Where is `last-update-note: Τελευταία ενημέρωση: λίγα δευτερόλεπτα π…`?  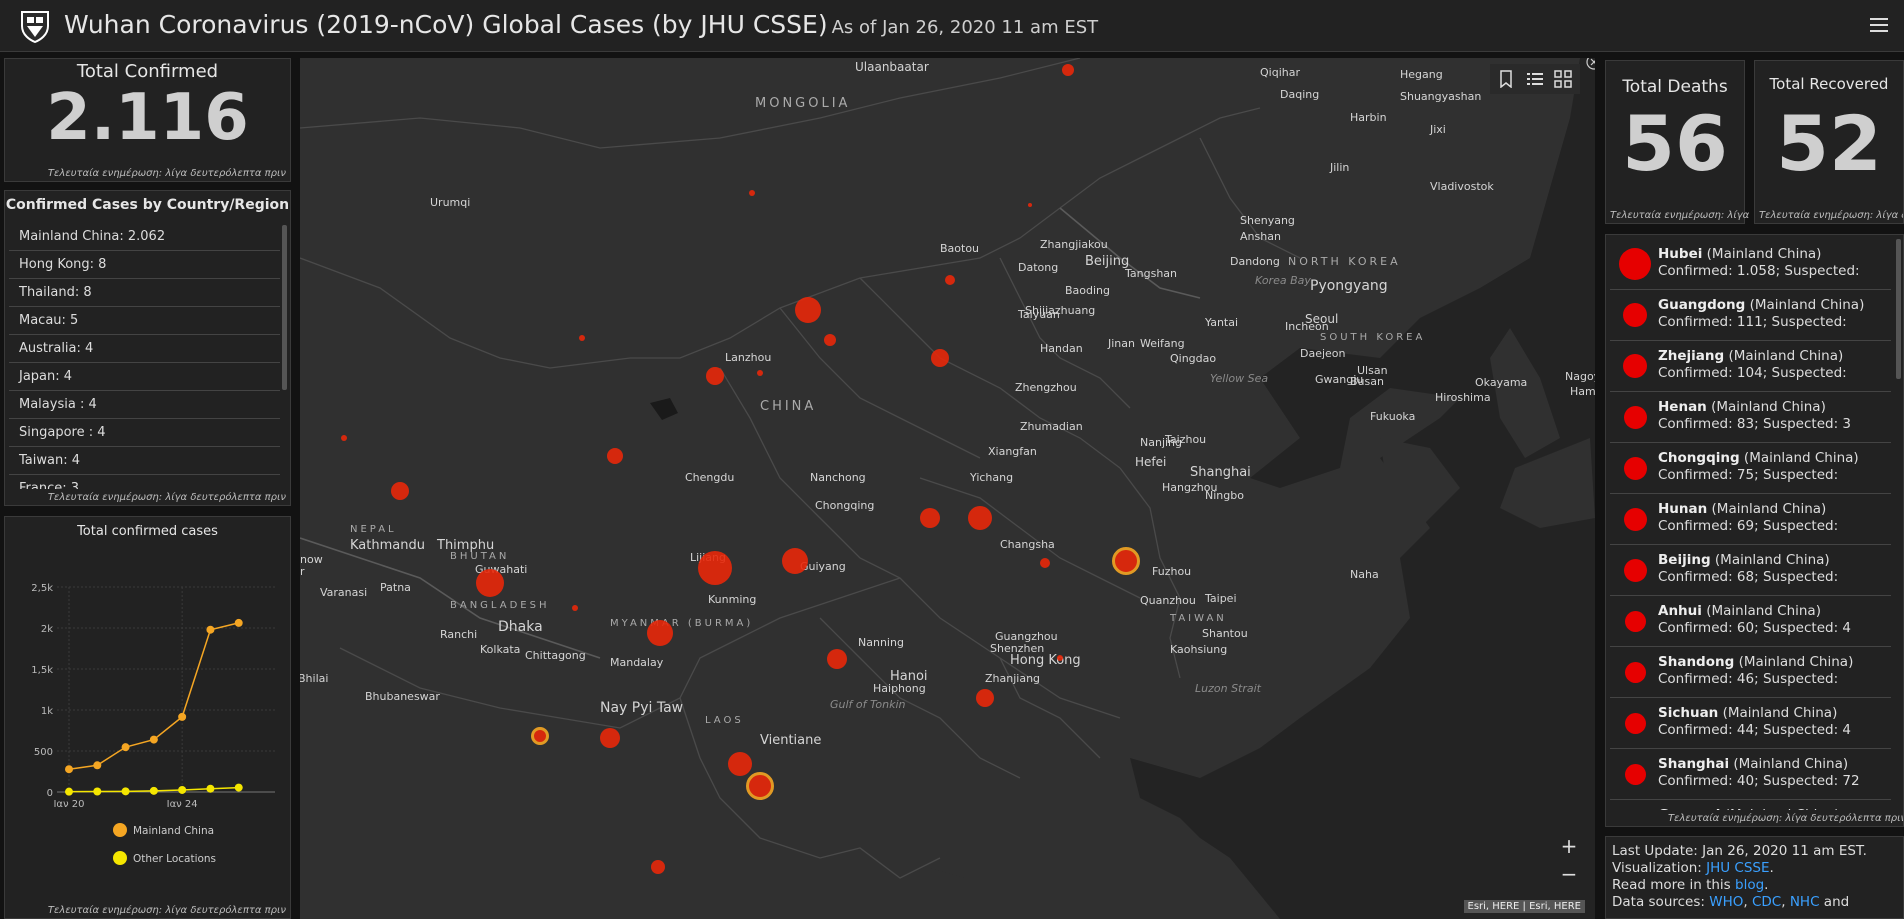 last-update-note: Τελευταία ενημέρωση: λίγα δευτερόλεπτα π… is located at coordinates (166, 910).